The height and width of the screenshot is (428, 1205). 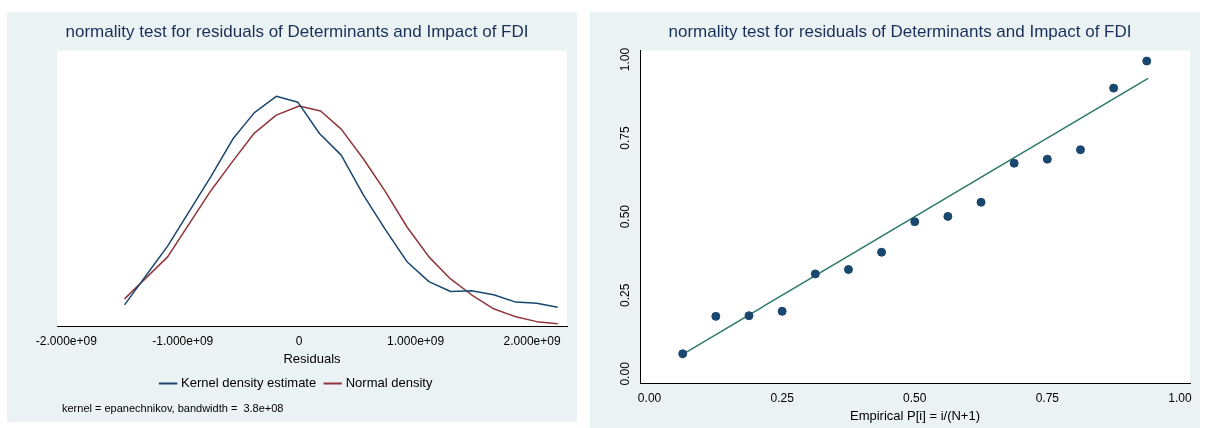 I want to click on x-tick-label: 0.00, so click(x=649, y=397).